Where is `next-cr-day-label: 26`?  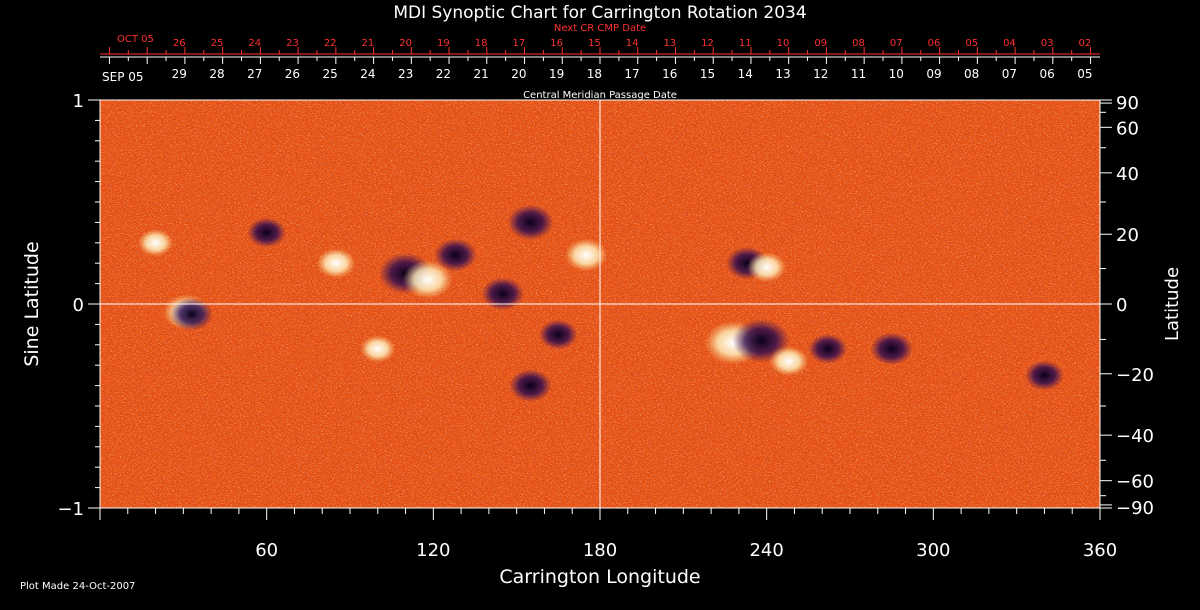 next-cr-day-label: 26 is located at coordinates (179, 43).